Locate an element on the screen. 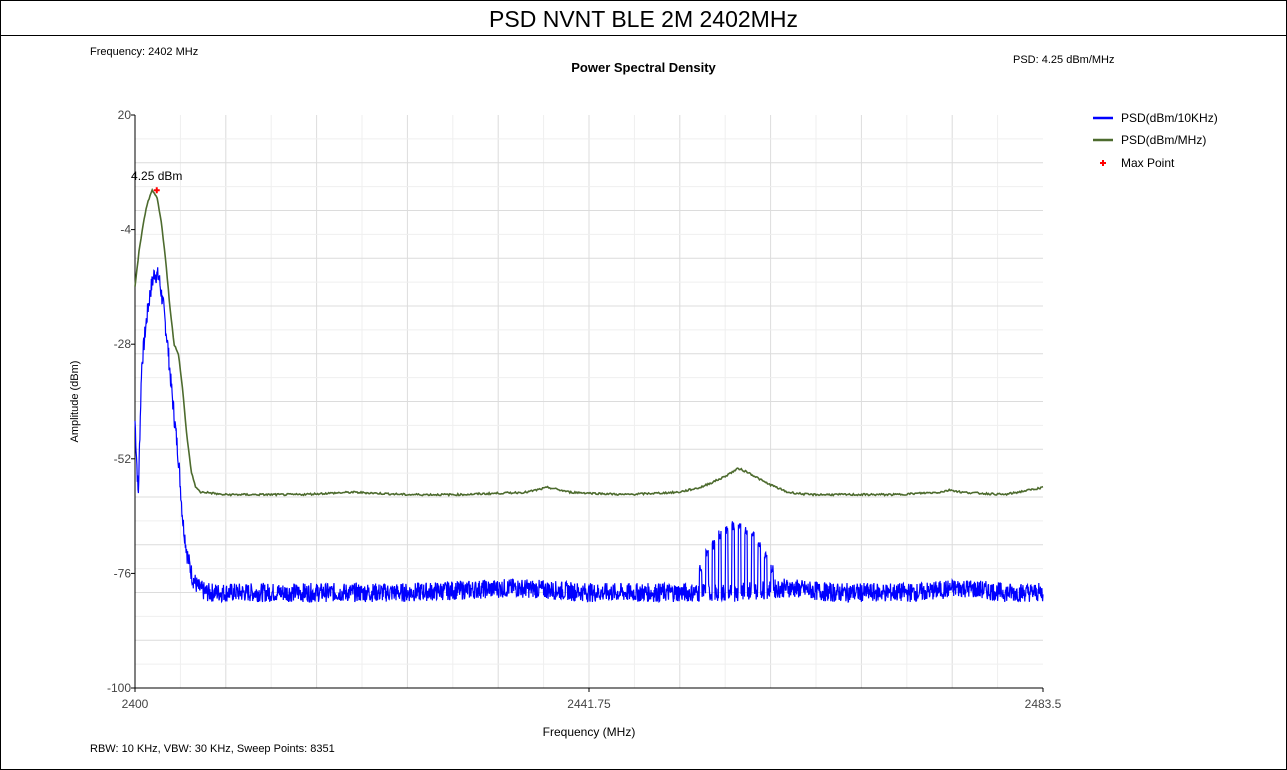 The width and height of the screenshot is (1287, 770). page-title: PSD NVNT BLE 2M 2402MHz is located at coordinates (643, 18).